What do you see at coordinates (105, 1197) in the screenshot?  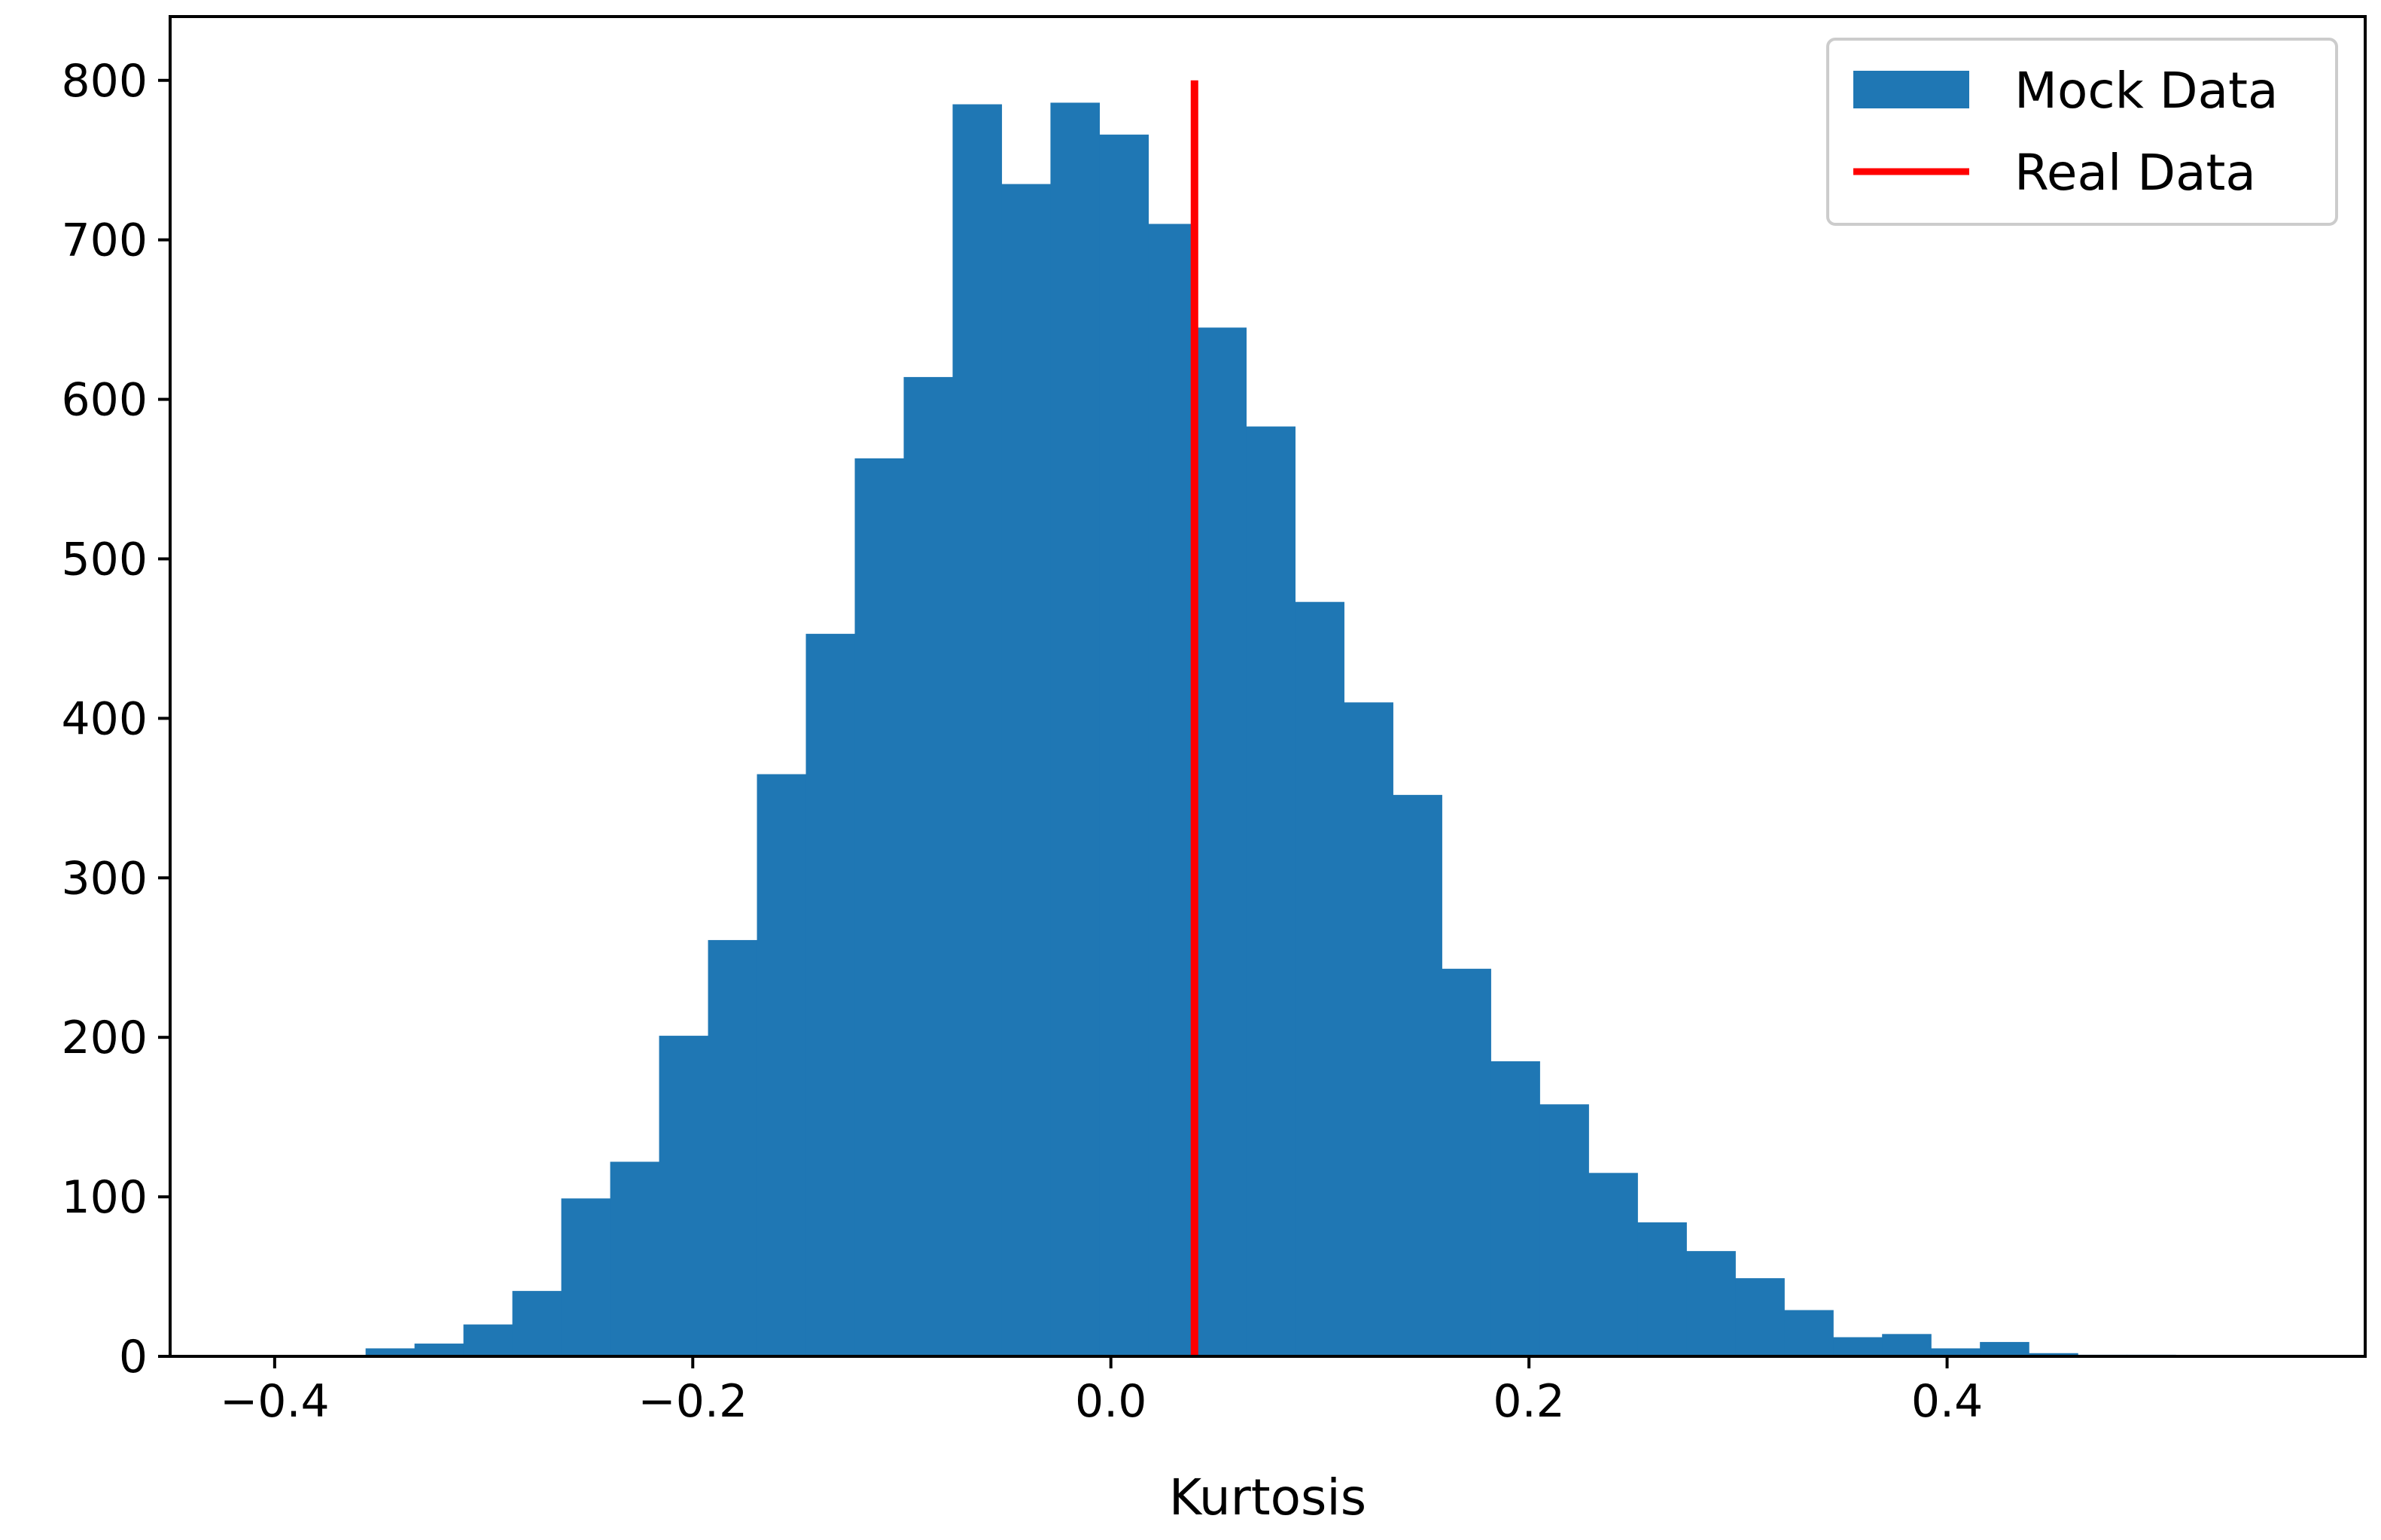 I see `y-tick-label: 100` at bounding box center [105, 1197].